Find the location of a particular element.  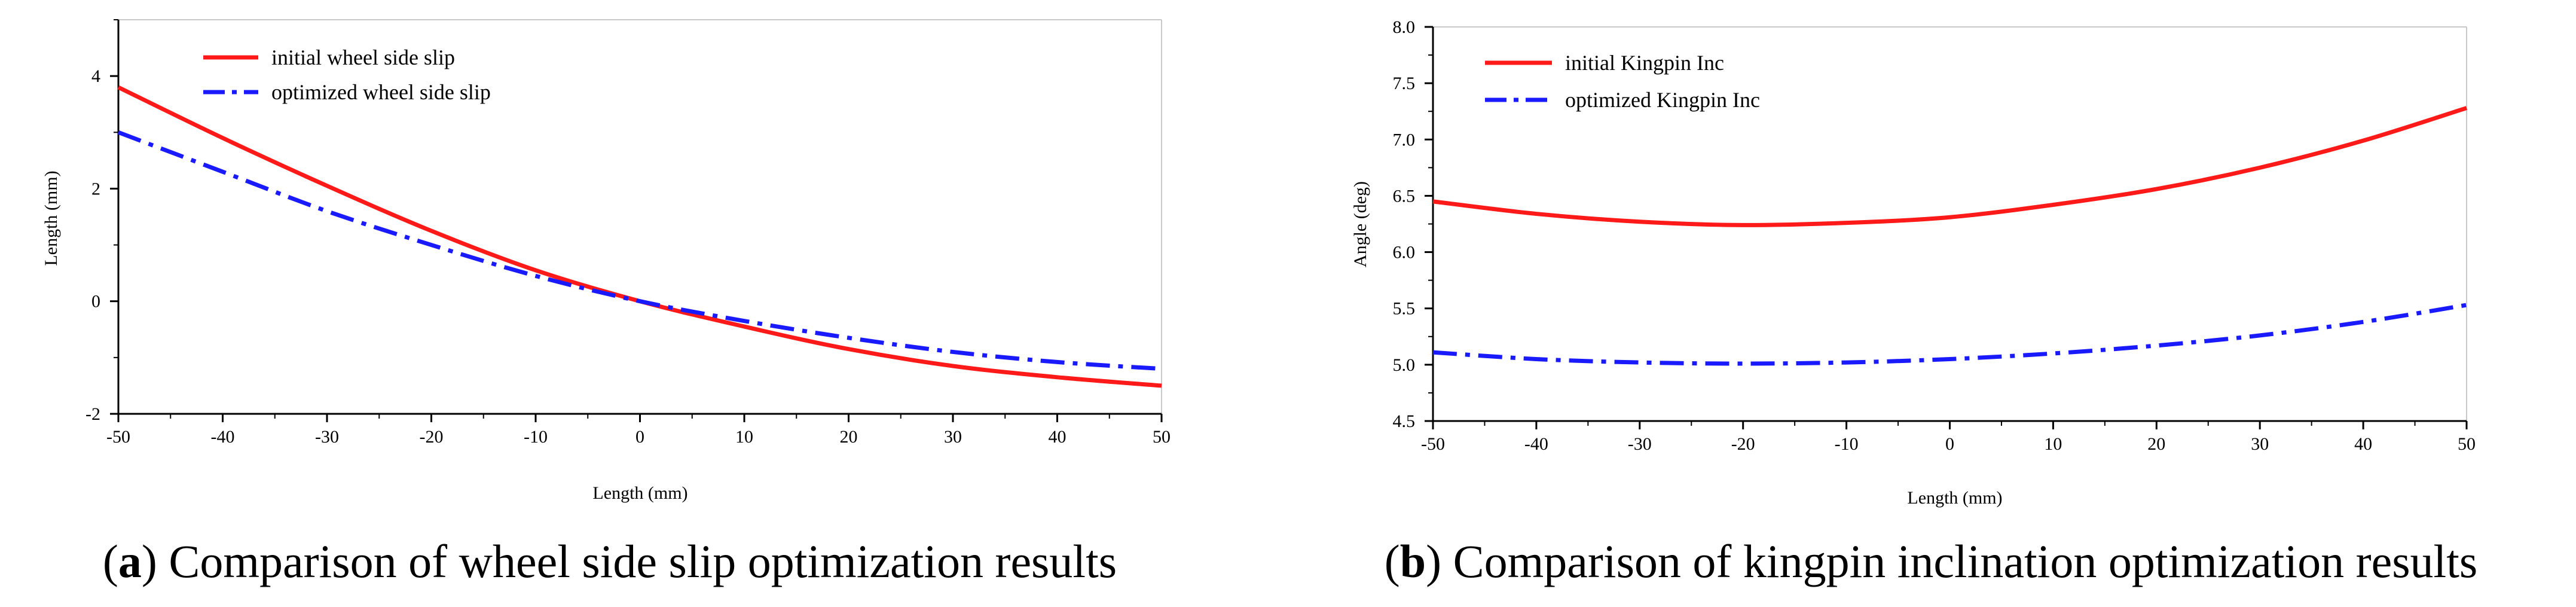

y-tick-label: 2 is located at coordinates (96, 189).